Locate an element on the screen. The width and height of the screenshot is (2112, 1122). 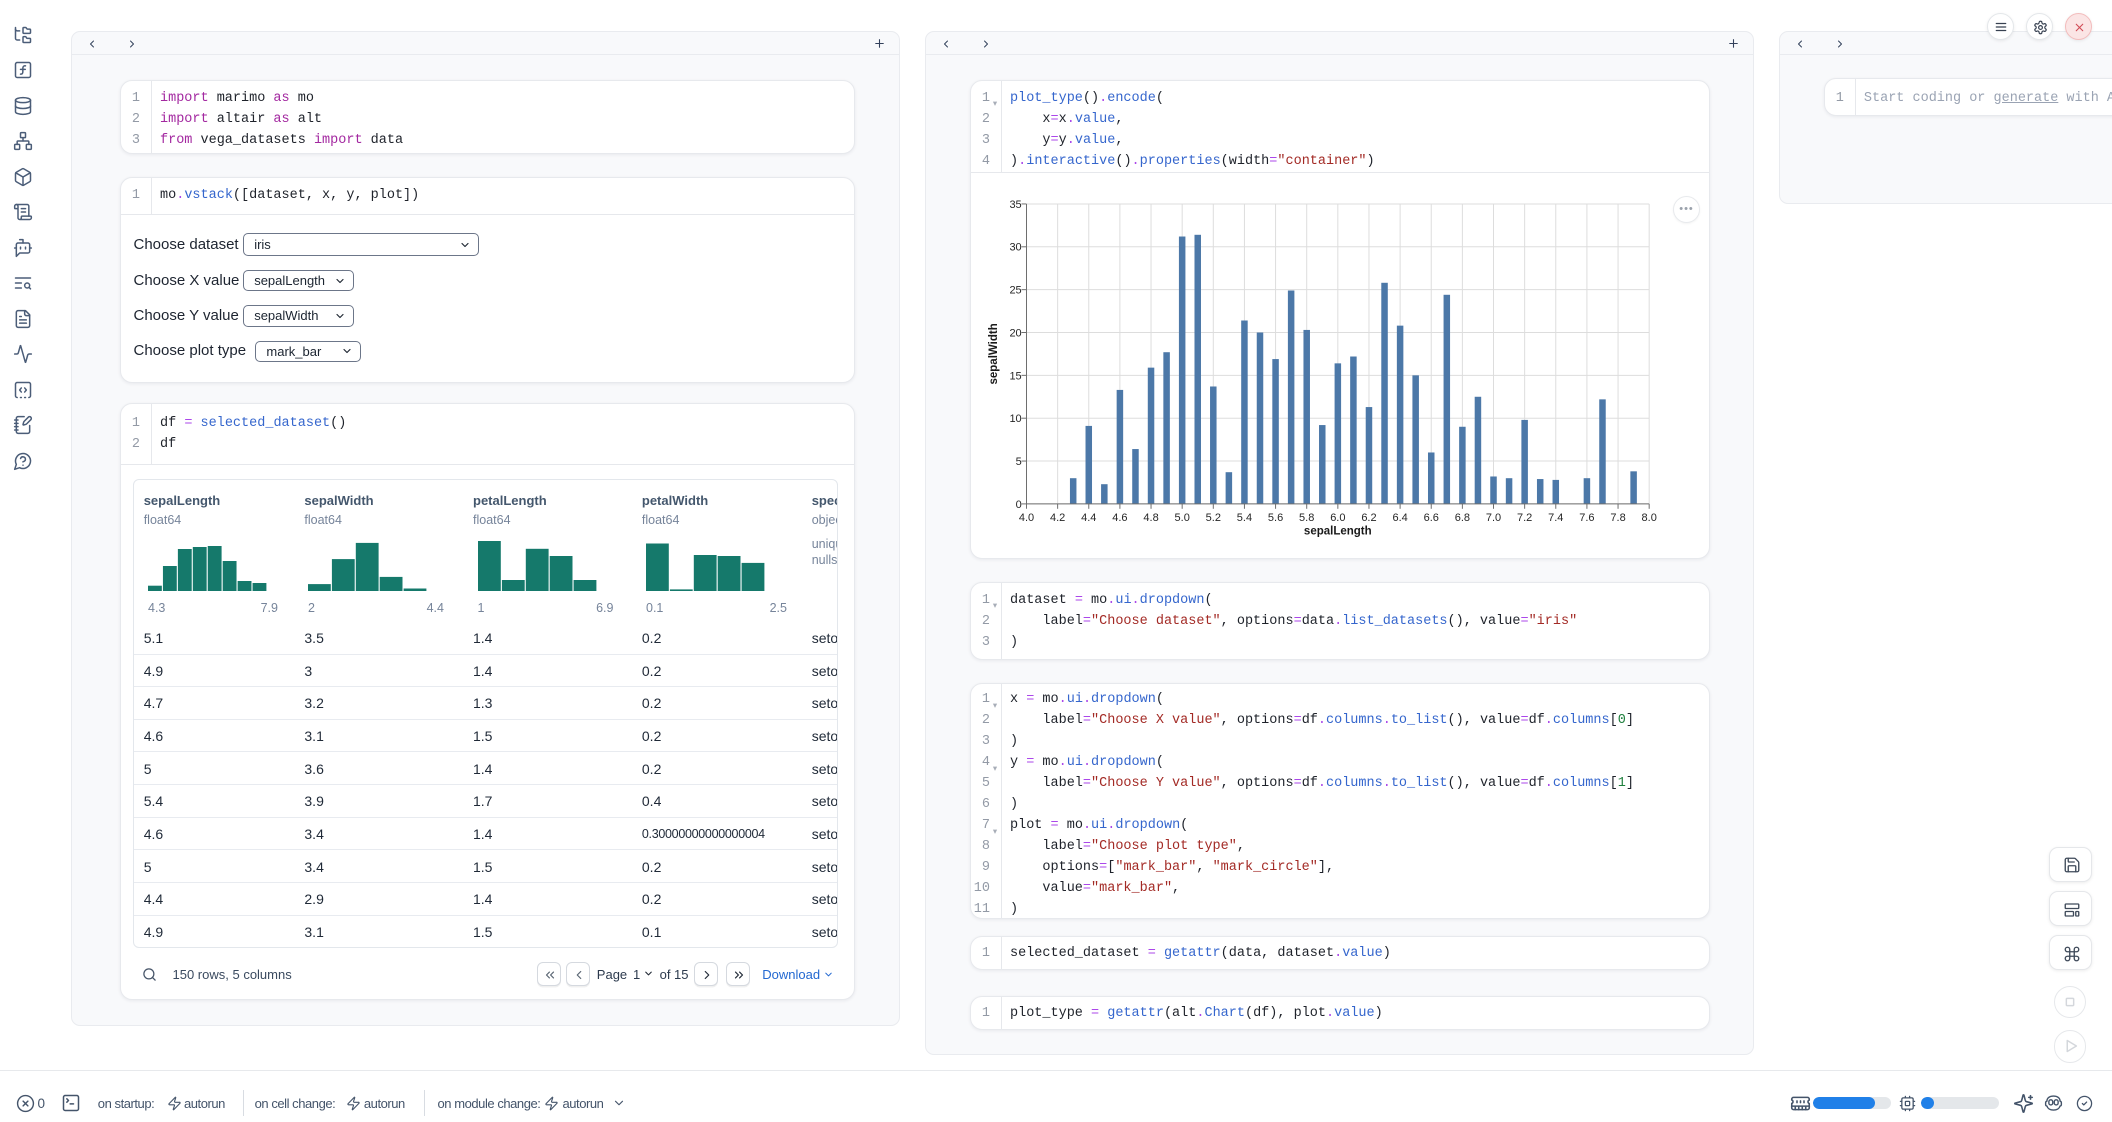
svg-text: 20 is located at coordinates (1015, 333).